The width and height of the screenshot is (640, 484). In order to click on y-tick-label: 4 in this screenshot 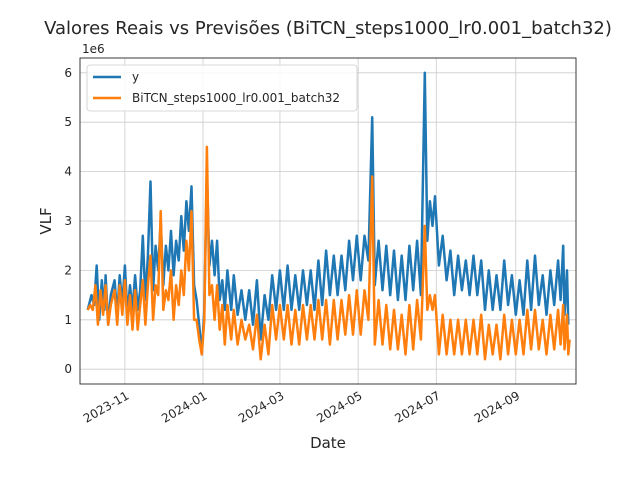, I will do `click(68, 172)`.